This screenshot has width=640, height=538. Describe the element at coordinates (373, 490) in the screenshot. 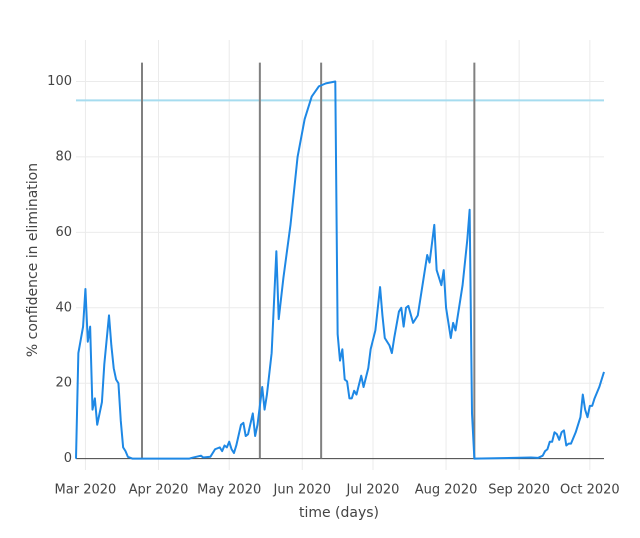

I see `x-tick-label: Jul 2020` at that location.